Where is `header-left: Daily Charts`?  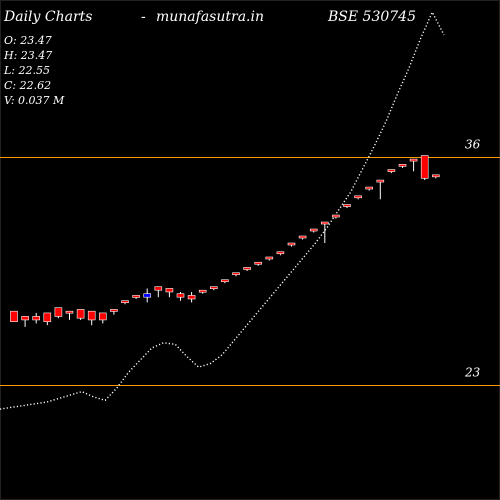 header-left: Daily Charts is located at coordinates (47, 17).